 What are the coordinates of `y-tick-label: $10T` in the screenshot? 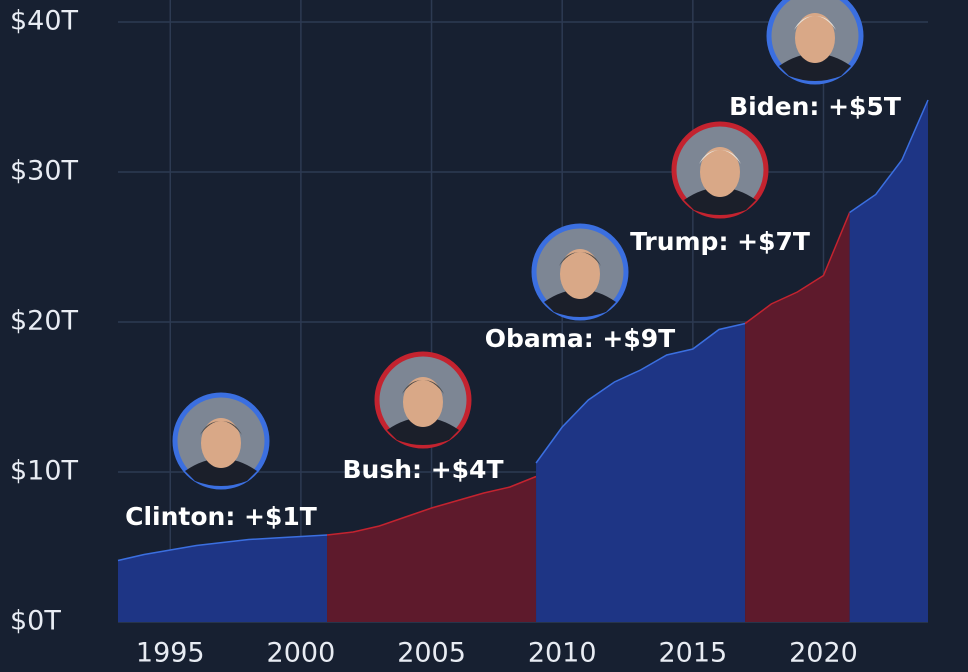 It's located at (44, 471).